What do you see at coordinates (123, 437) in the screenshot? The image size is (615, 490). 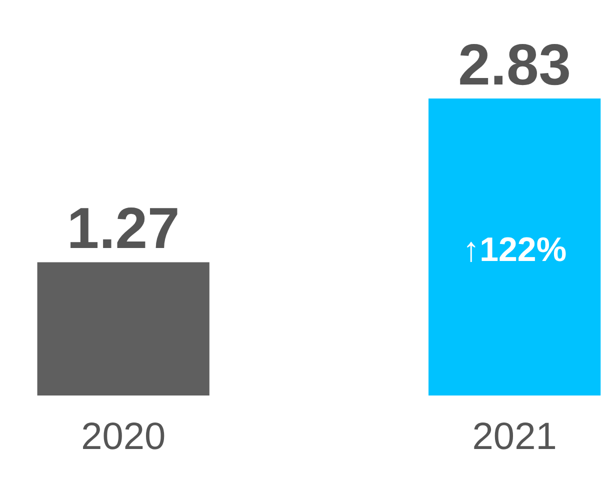 I see `x-tick-label: 2020` at bounding box center [123, 437].